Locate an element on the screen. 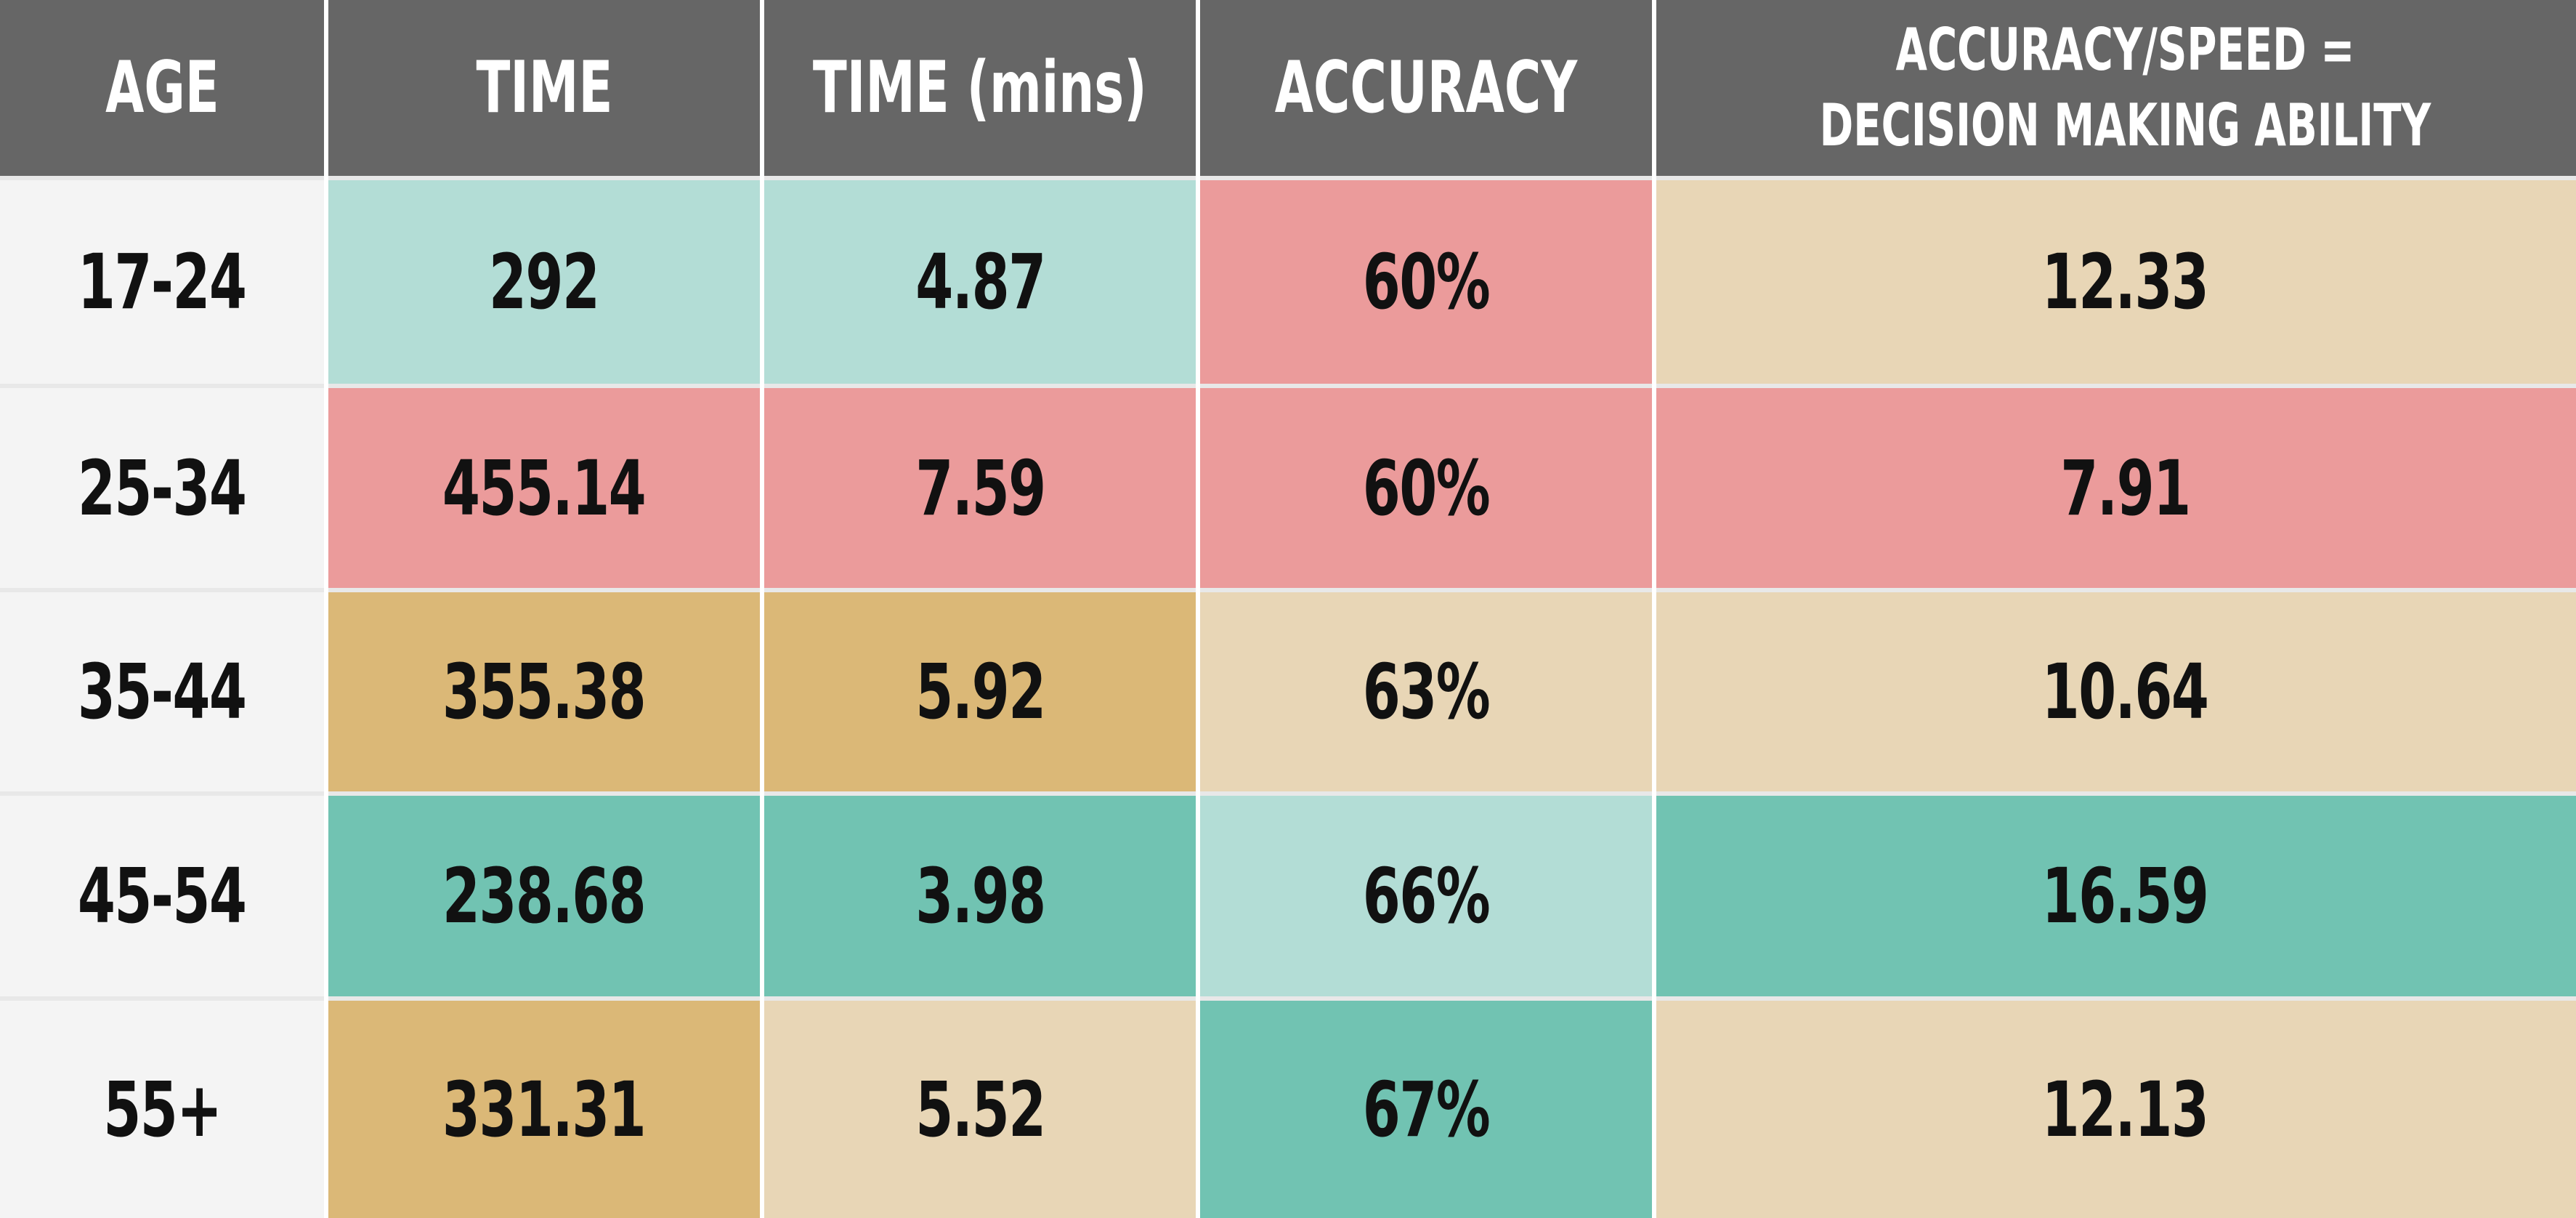  cell-value: 238.68 is located at coordinates (544, 896).